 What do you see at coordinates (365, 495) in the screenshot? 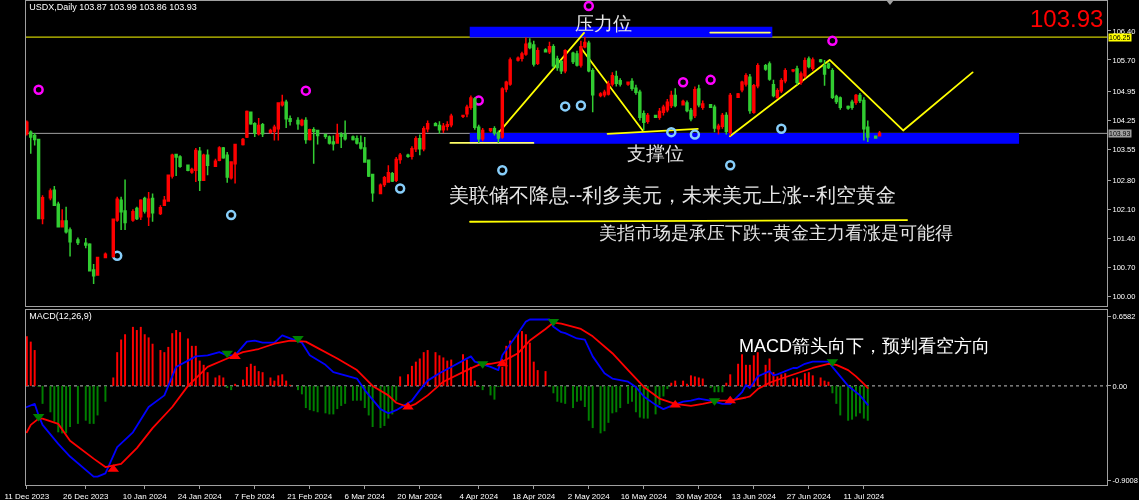
I see `x-tick-label: 6 Mar 2024` at bounding box center [365, 495].